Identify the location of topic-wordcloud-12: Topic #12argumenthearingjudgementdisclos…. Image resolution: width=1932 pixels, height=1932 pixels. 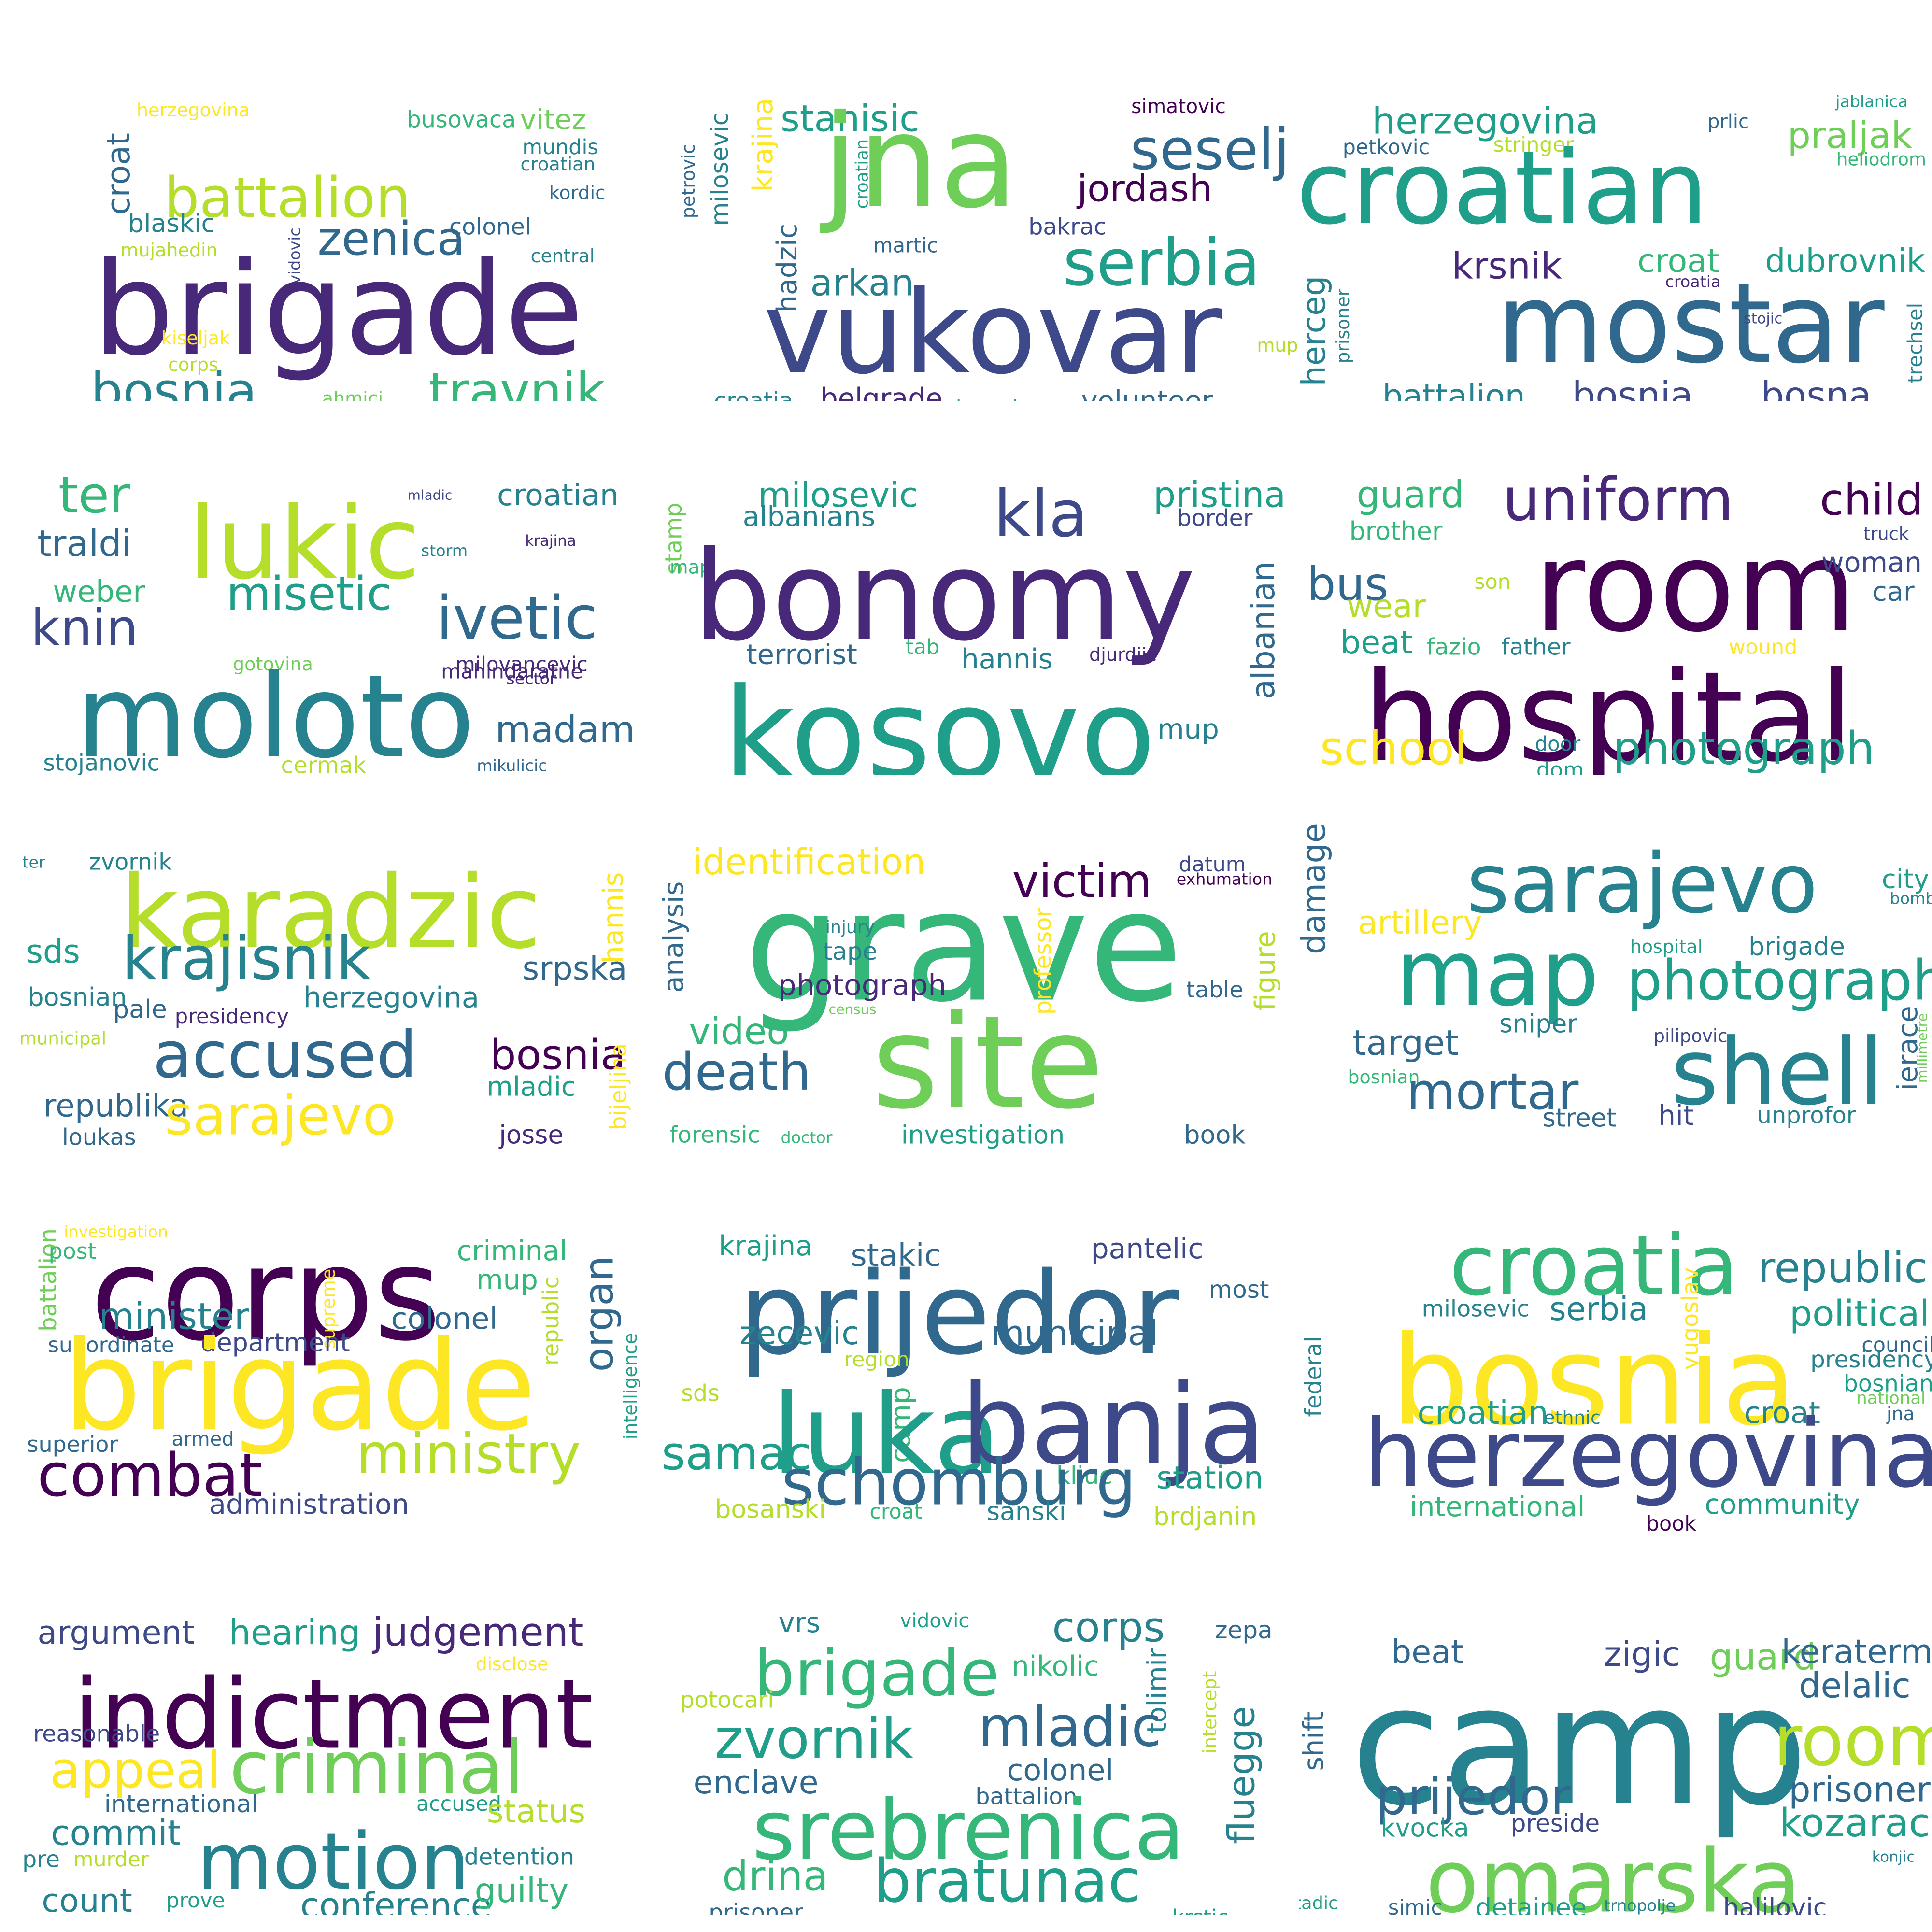
(338, 1741).